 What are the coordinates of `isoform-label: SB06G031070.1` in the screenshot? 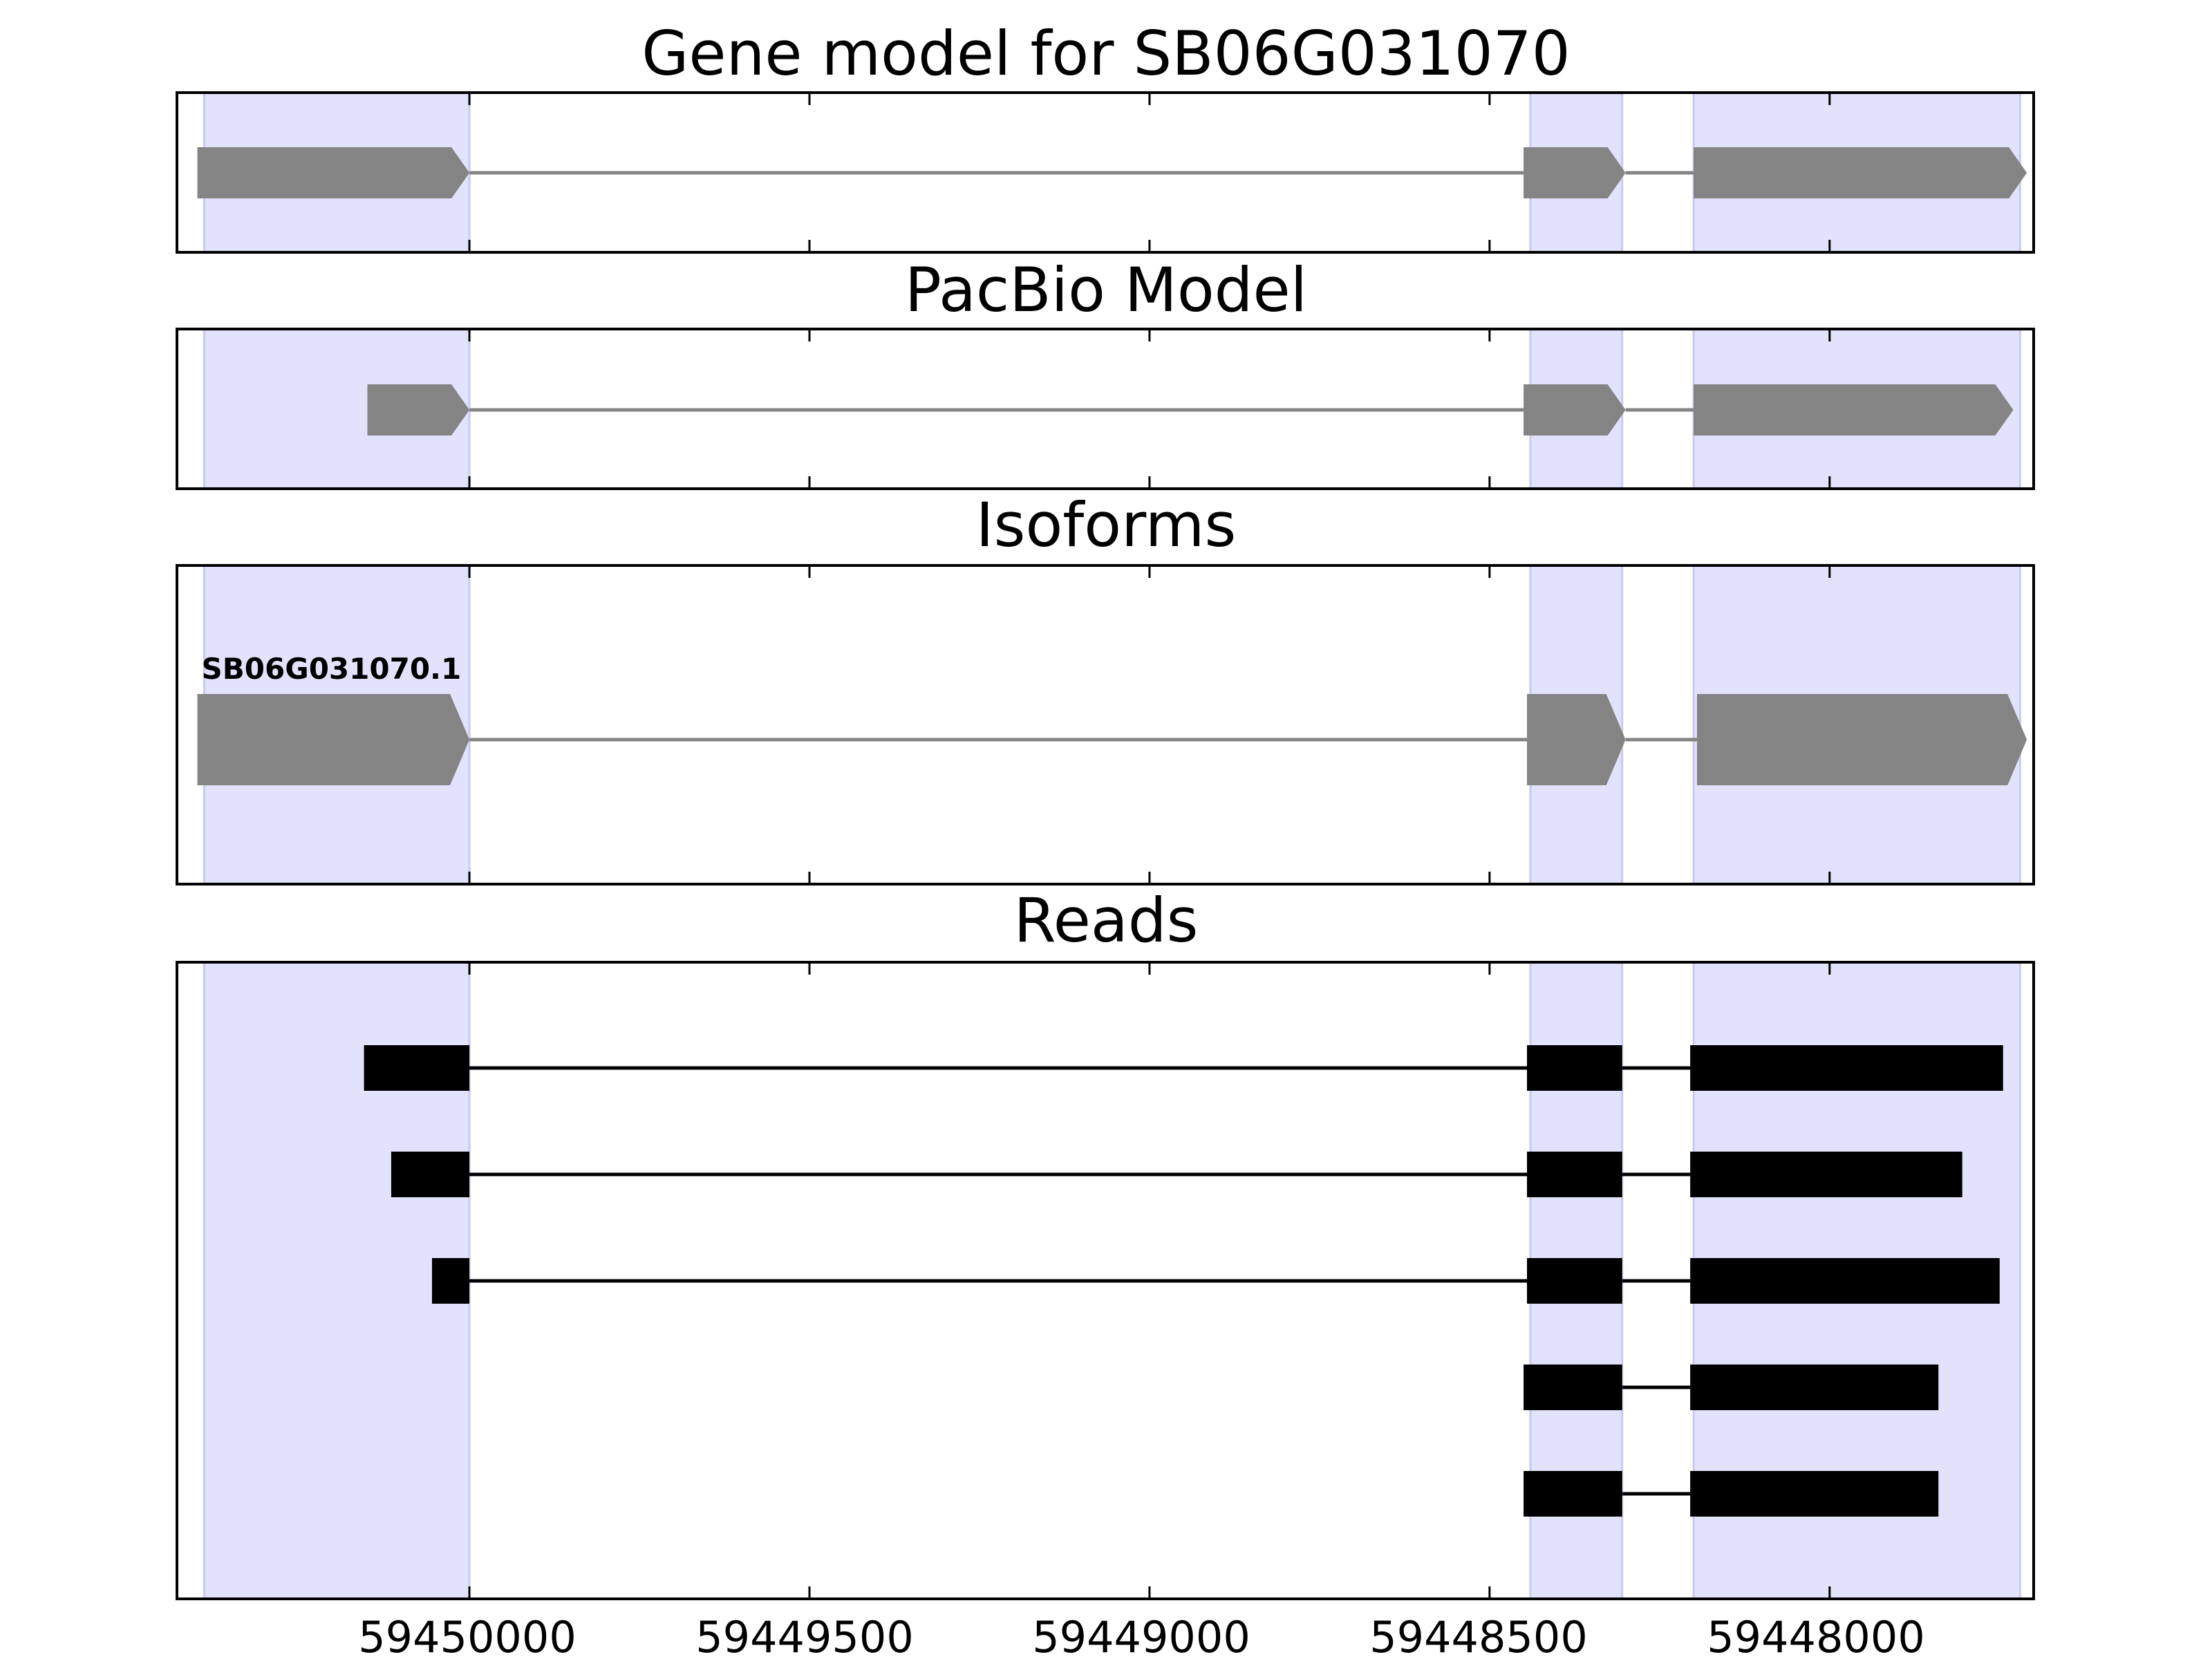 It's located at (332, 669).